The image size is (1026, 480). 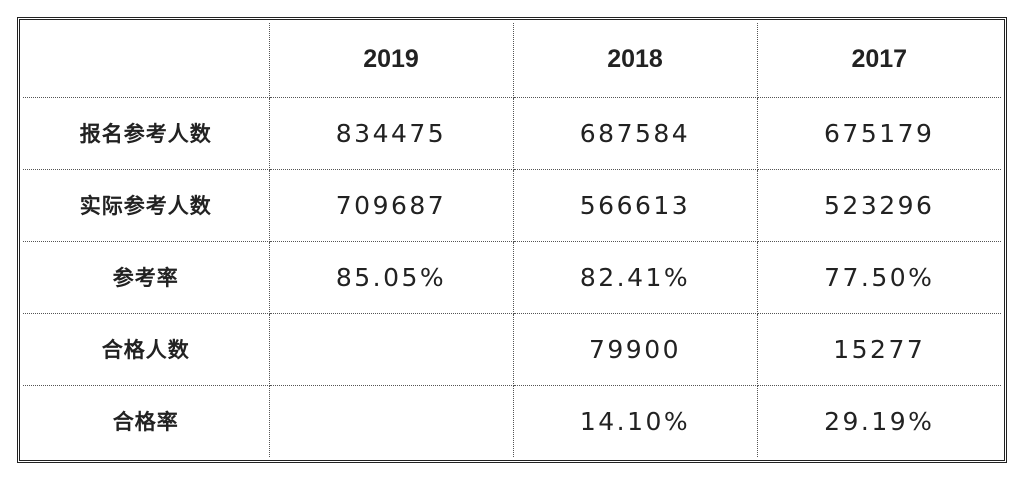 What do you see at coordinates (635, 277) in the screenshot?
I see `table-cell: 82.41%` at bounding box center [635, 277].